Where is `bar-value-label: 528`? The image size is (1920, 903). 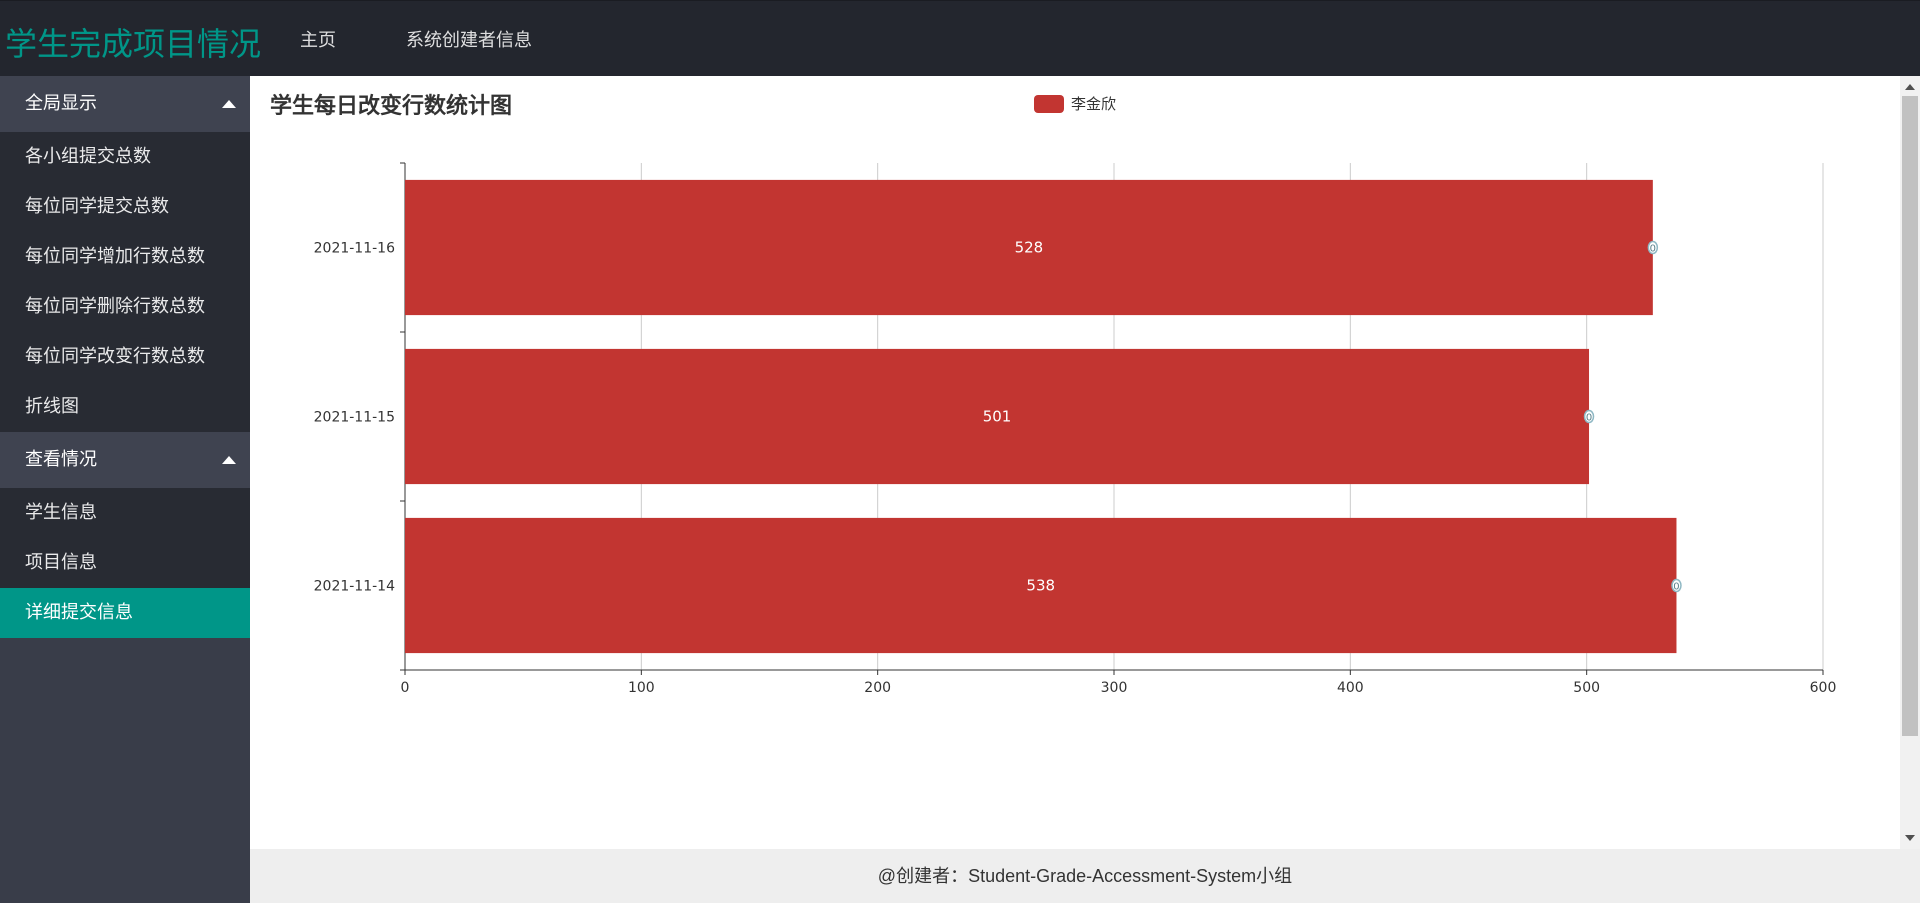 bar-value-label: 528 is located at coordinates (1029, 248).